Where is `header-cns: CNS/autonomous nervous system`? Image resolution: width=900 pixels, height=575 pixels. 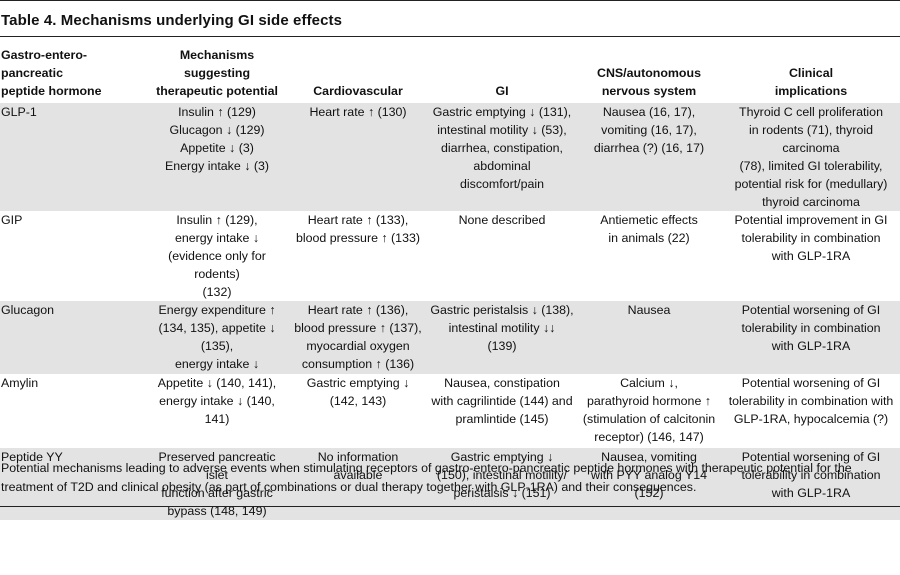
header-cns: CNS/autonomous nervous system is located at coordinates (649, 82).